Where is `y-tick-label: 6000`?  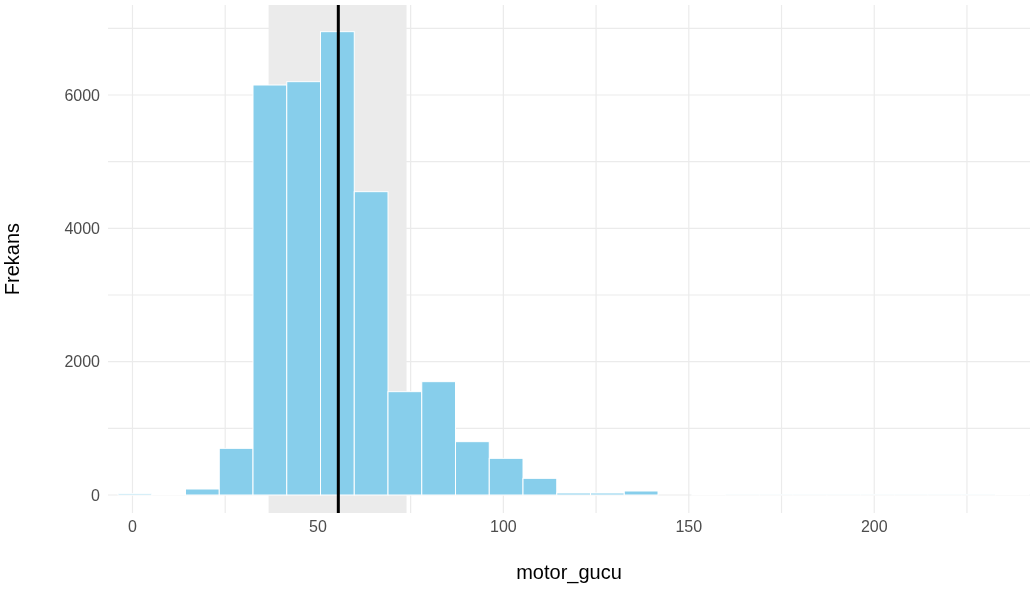 y-tick-label: 6000 is located at coordinates (82, 95).